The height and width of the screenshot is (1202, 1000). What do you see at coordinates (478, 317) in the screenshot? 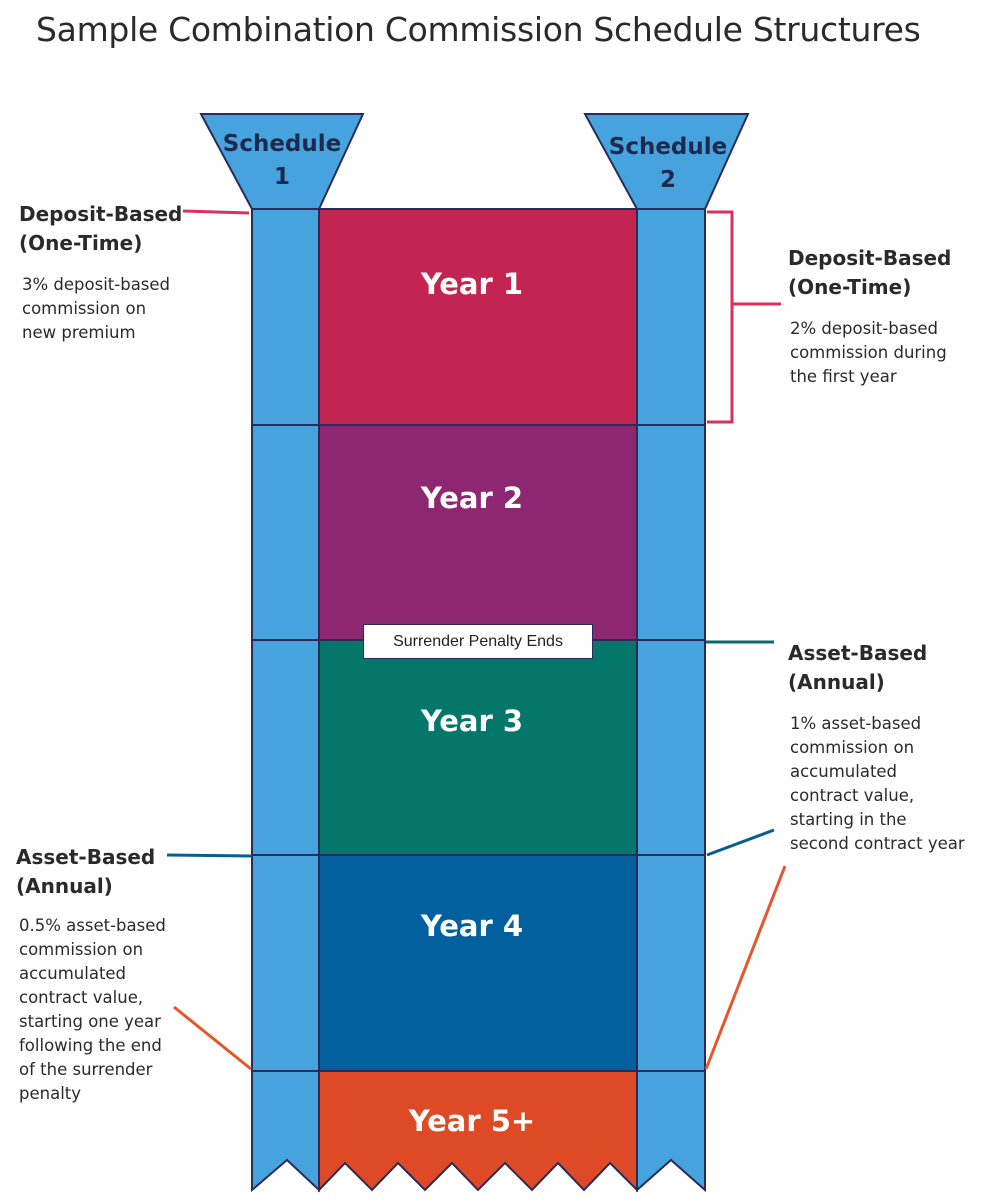
I see `year-1-block` at bounding box center [478, 317].